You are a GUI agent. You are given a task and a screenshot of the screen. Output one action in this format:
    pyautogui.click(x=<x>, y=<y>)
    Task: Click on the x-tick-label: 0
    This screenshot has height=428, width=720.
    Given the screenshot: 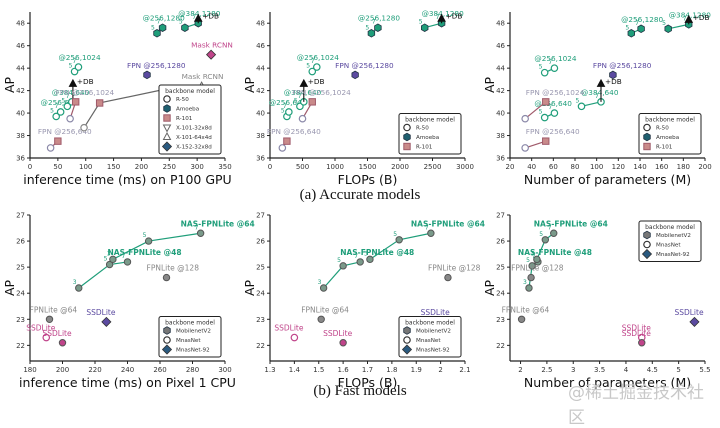 What is the action you would take?
    pyautogui.click(x=270, y=167)
    